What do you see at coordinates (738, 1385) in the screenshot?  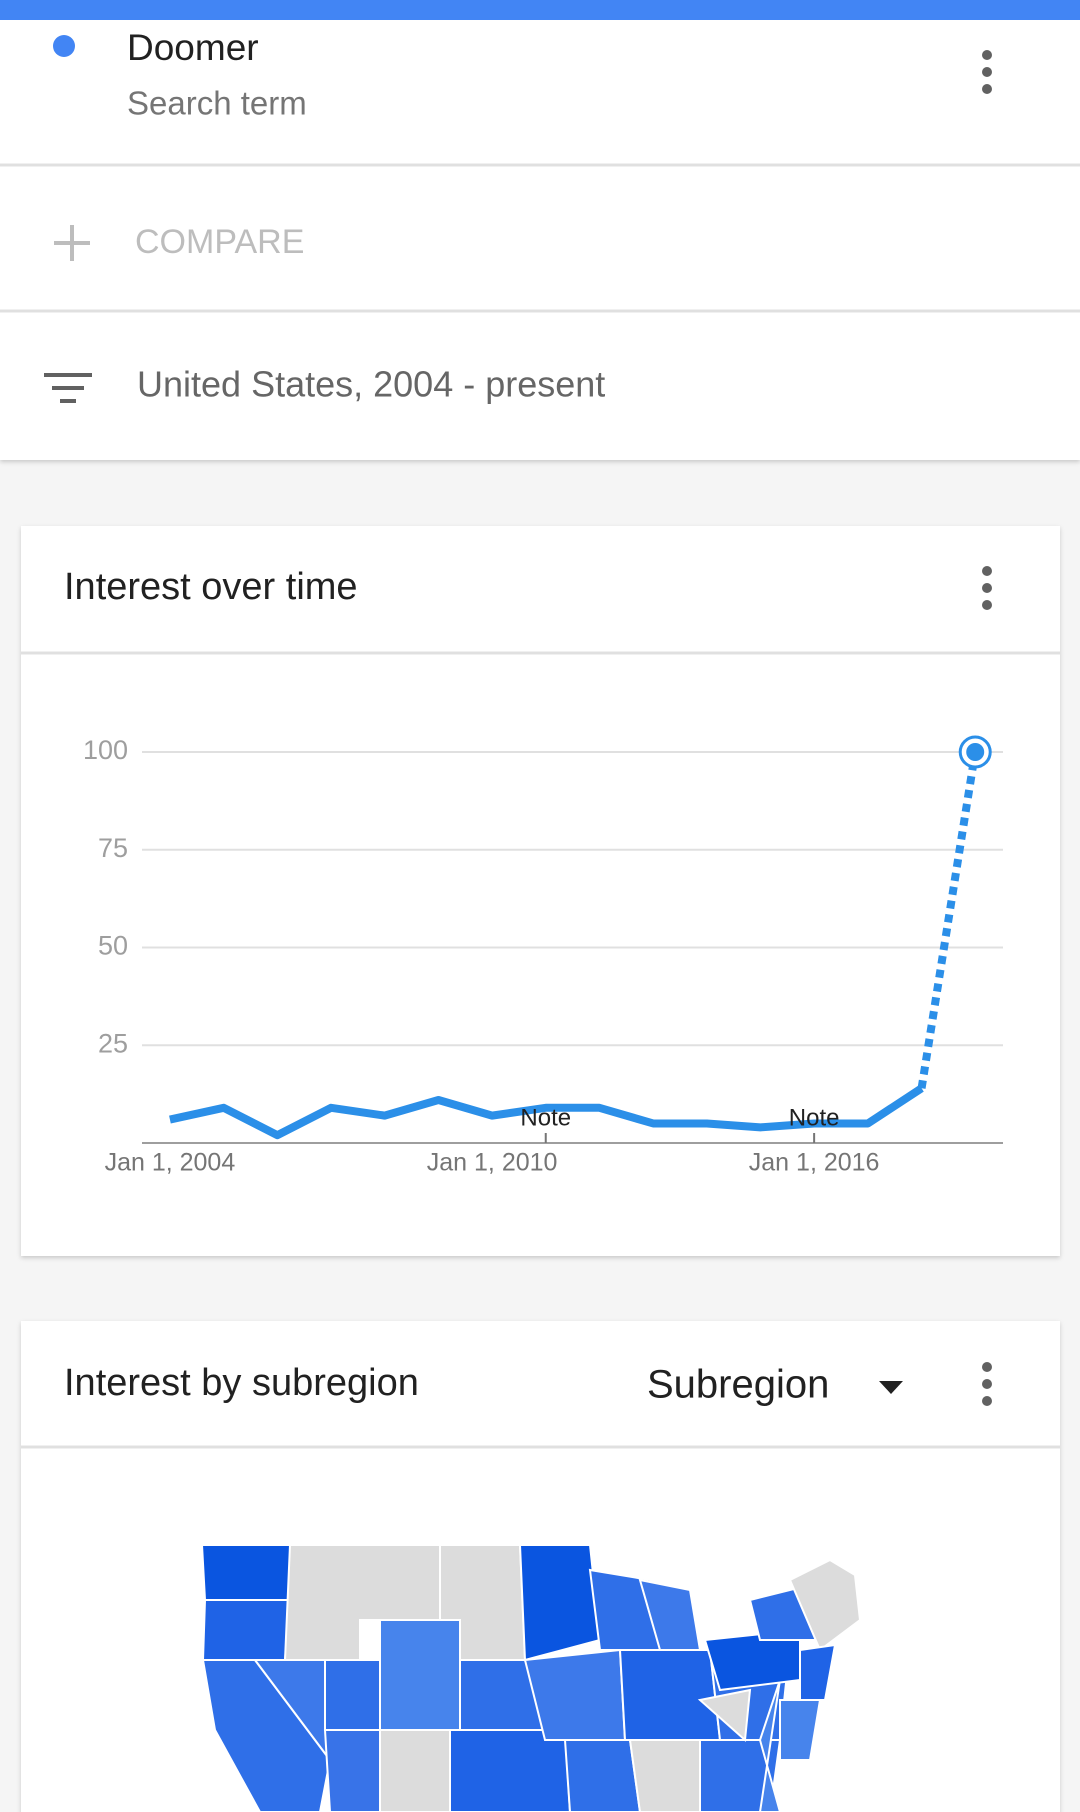 I see `dropdown-label: Subregion` at bounding box center [738, 1385].